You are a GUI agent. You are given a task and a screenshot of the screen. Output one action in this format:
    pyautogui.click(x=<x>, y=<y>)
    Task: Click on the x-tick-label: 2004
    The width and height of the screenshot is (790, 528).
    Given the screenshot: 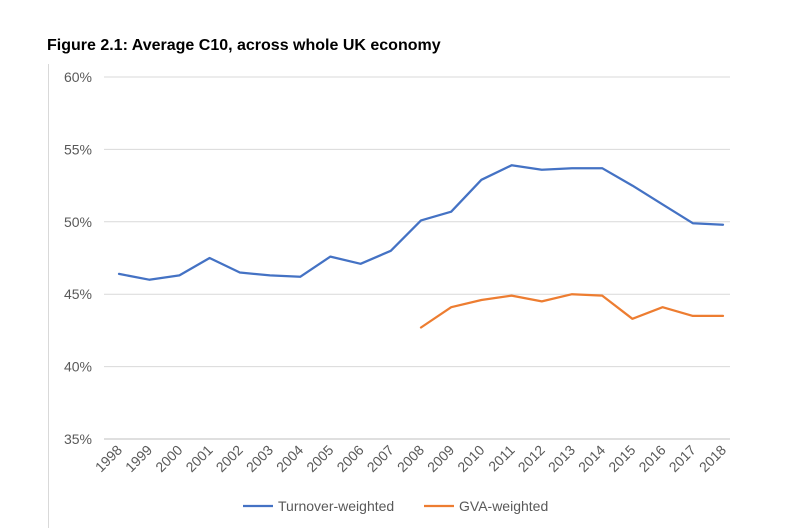 What is the action you would take?
    pyautogui.click(x=289, y=458)
    